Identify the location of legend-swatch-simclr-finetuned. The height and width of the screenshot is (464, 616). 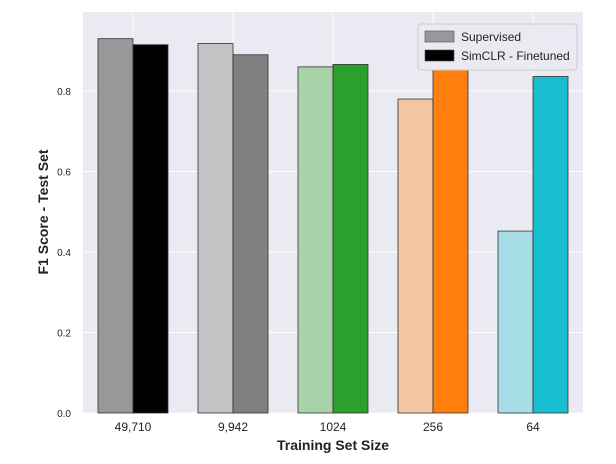
(439, 55).